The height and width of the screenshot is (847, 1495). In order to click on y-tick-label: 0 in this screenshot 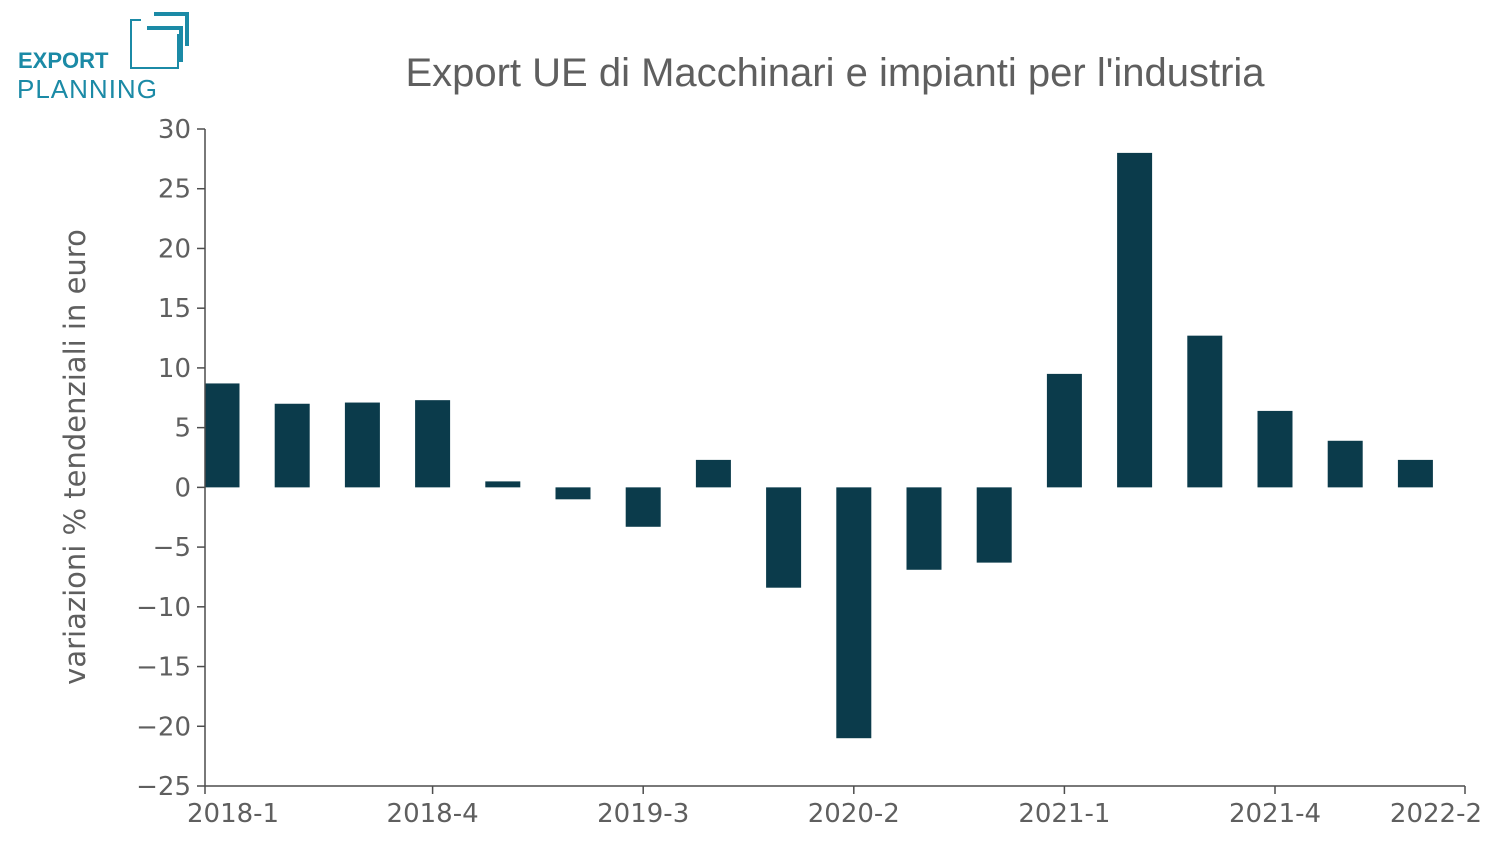, I will do `click(182, 488)`.